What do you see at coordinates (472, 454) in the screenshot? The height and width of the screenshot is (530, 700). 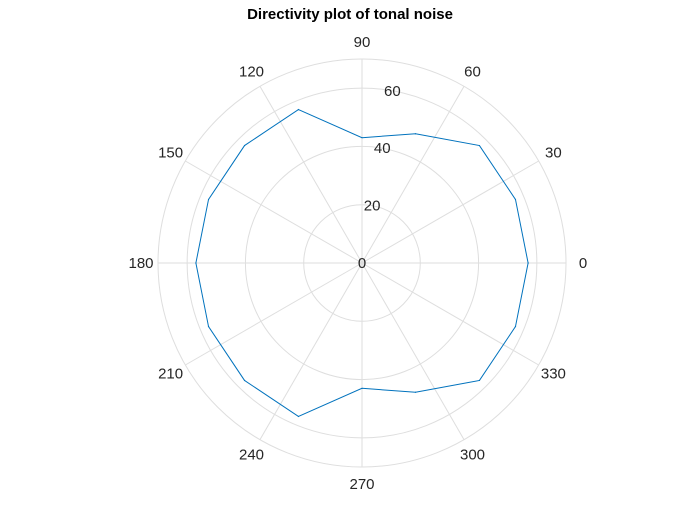 I see `theta-tick-label: 300` at bounding box center [472, 454].